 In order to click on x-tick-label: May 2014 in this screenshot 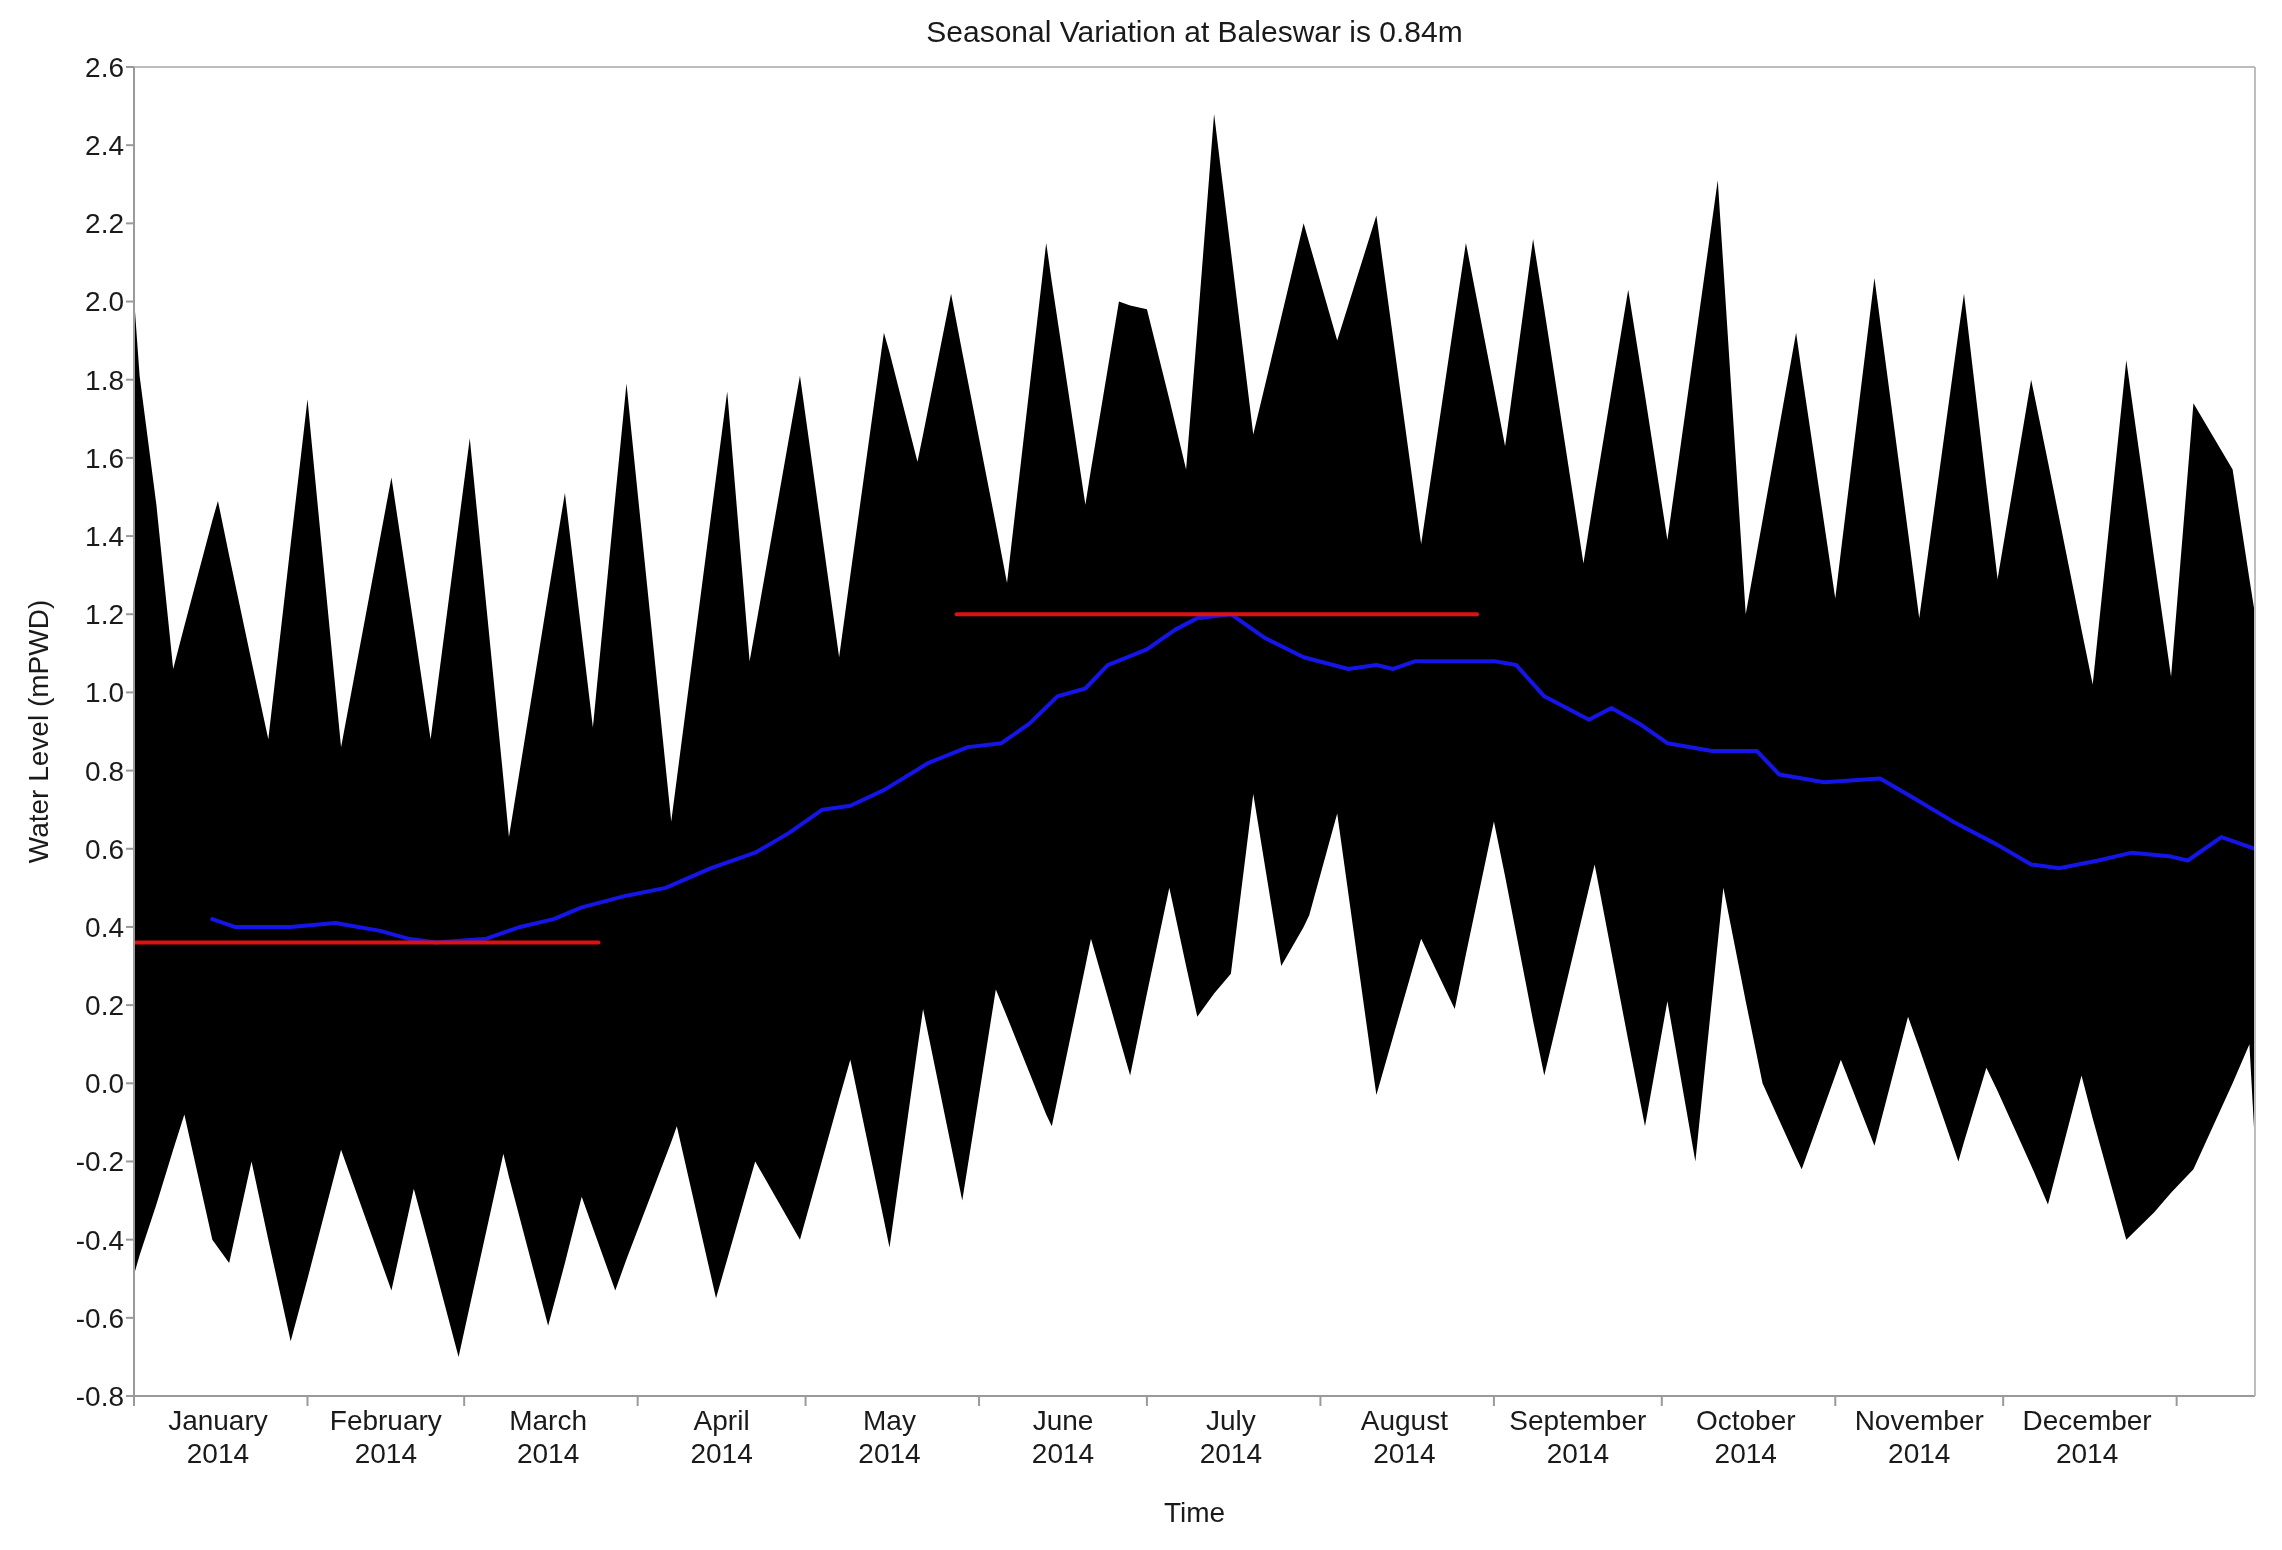, I will do `click(889, 1437)`.